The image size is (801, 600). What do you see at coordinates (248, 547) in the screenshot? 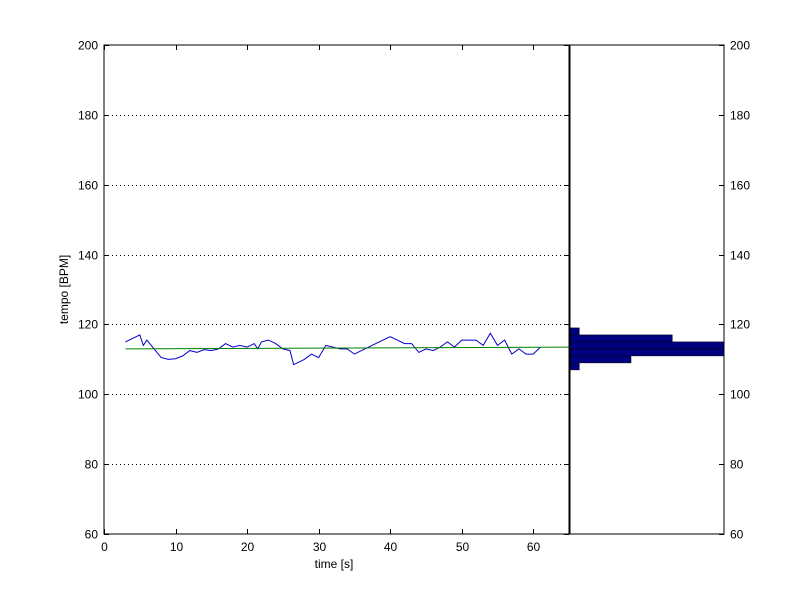
I see `x-tick-label: 20` at bounding box center [248, 547].